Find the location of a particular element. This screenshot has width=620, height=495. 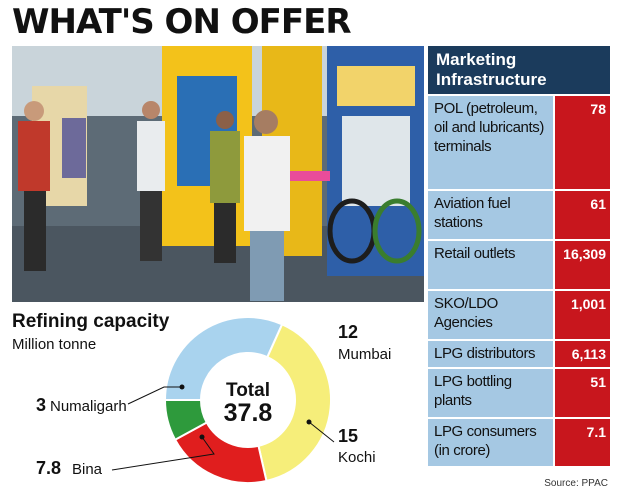

row-label: Retail outlets is located at coordinates (490, 265).